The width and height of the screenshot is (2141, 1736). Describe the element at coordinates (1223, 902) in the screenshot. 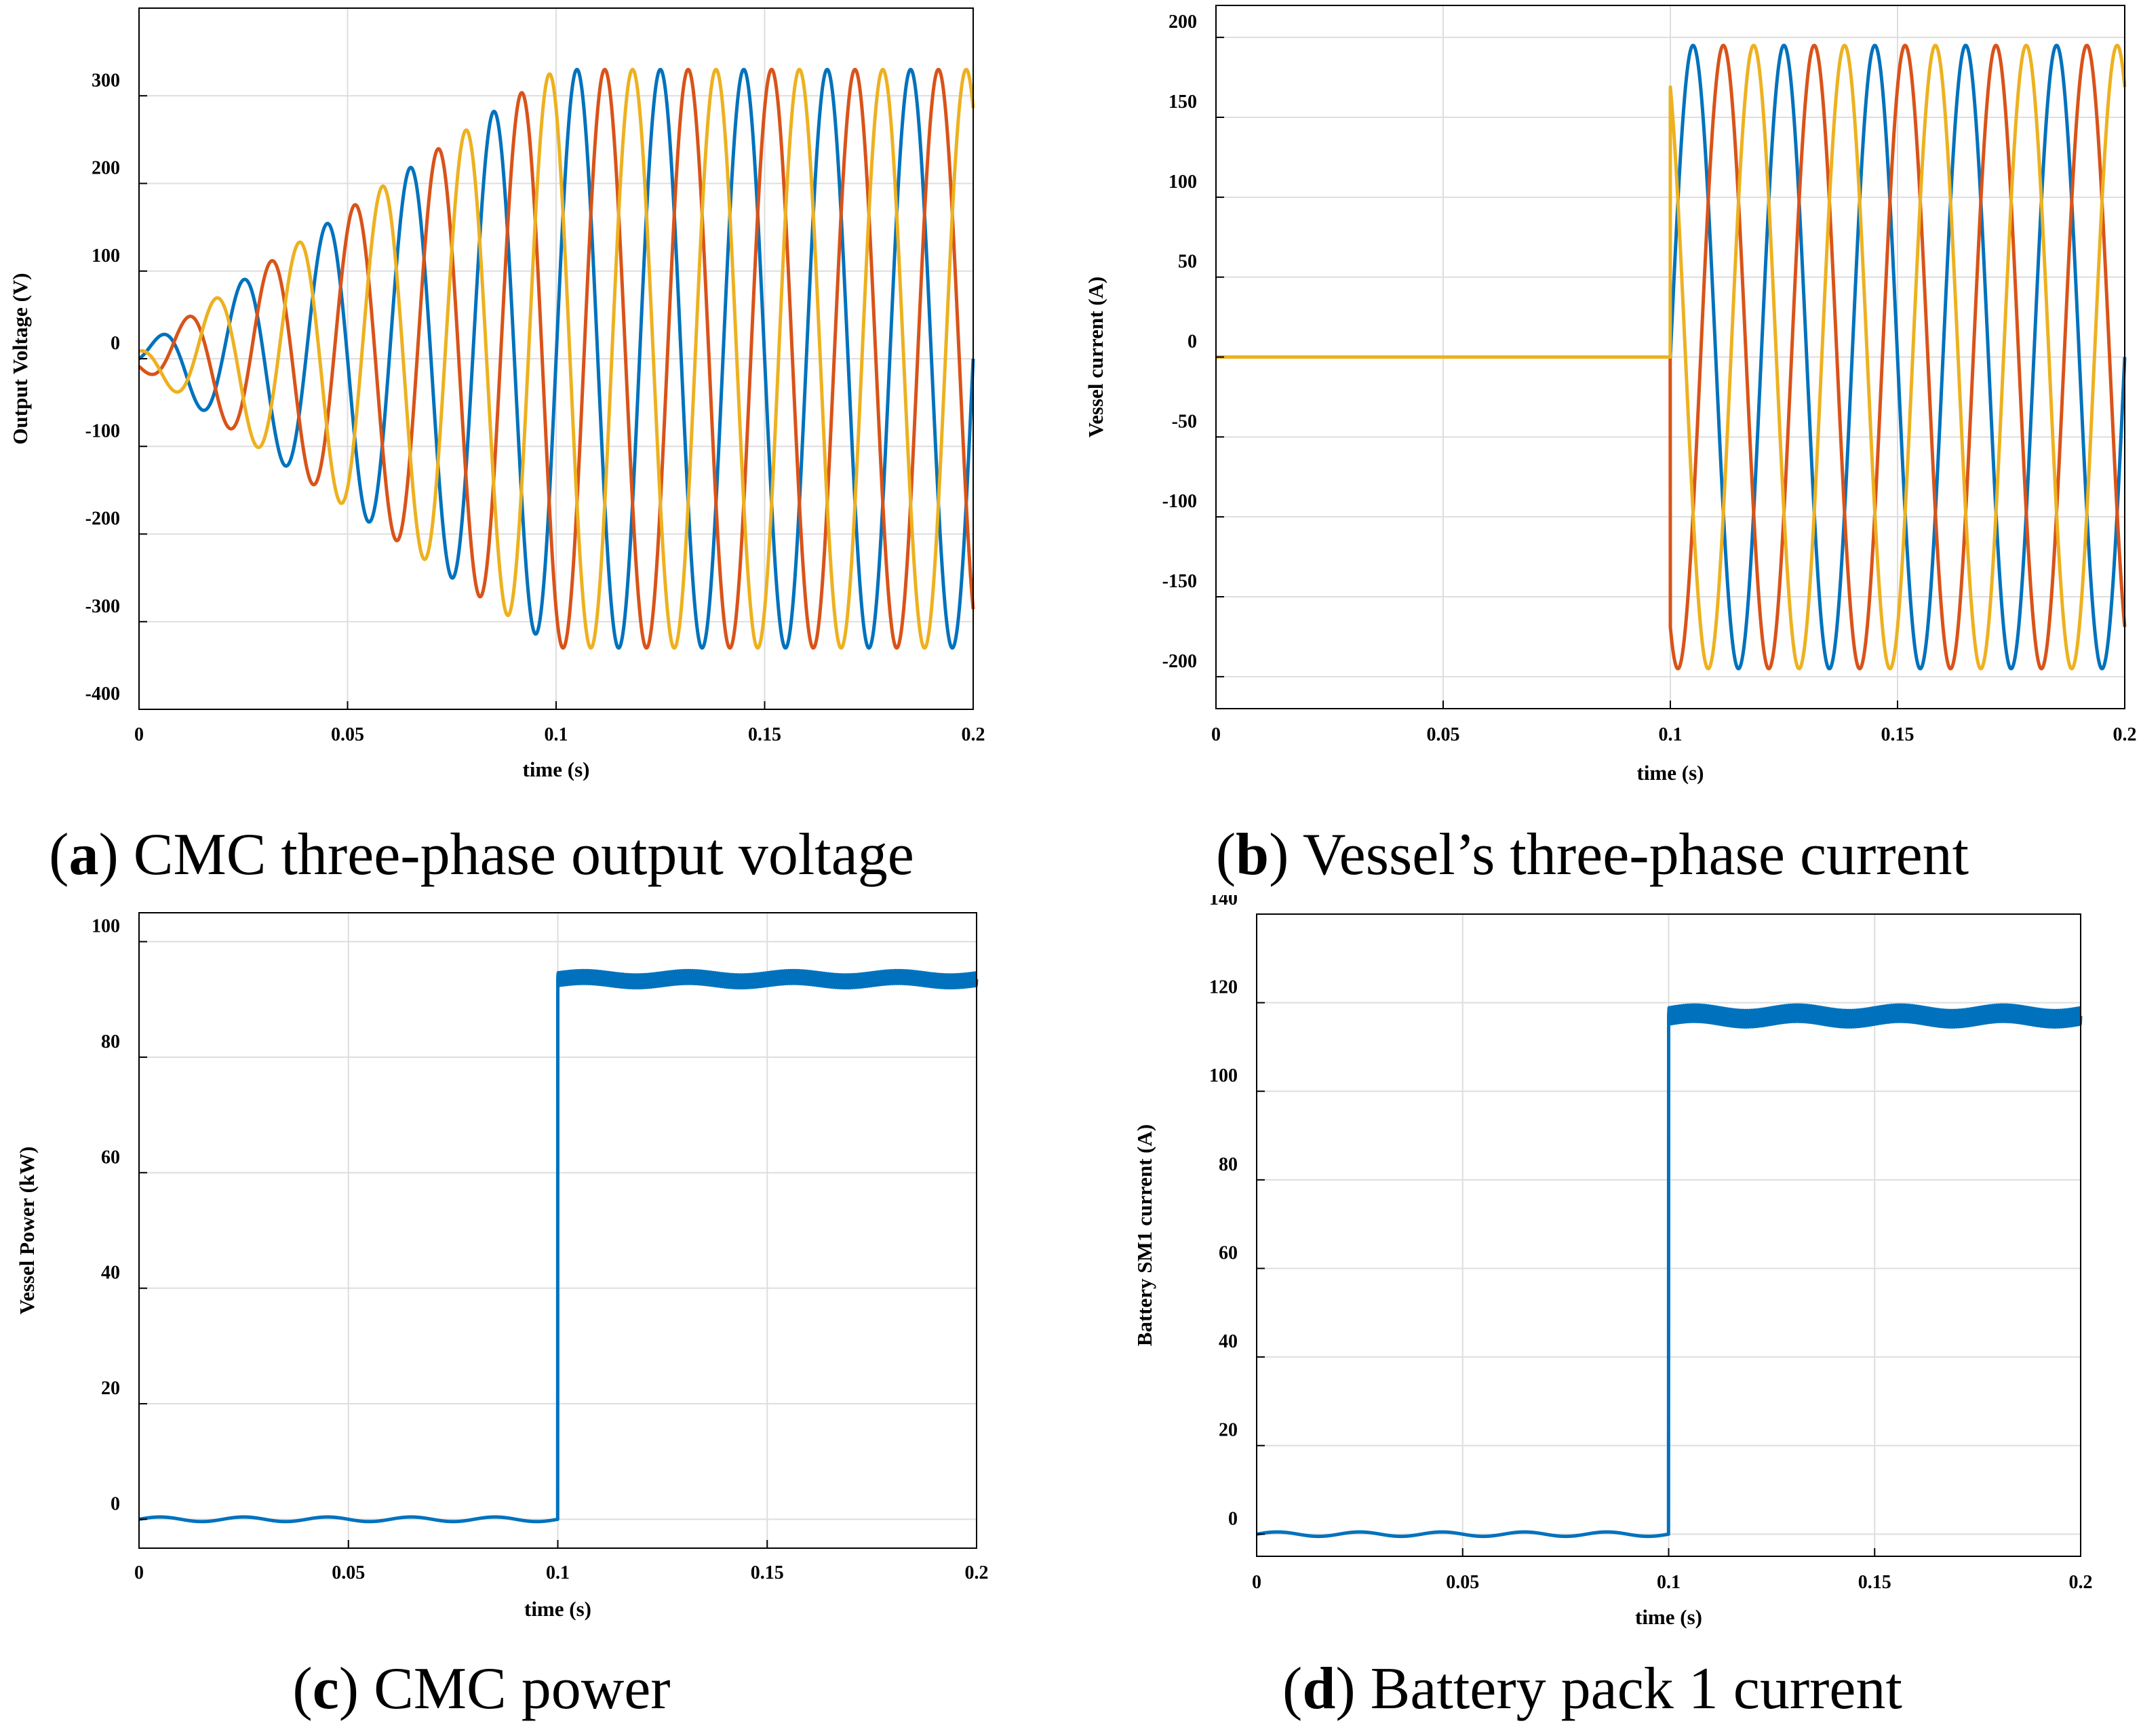

I see `y-tick-label: 140` at that location.